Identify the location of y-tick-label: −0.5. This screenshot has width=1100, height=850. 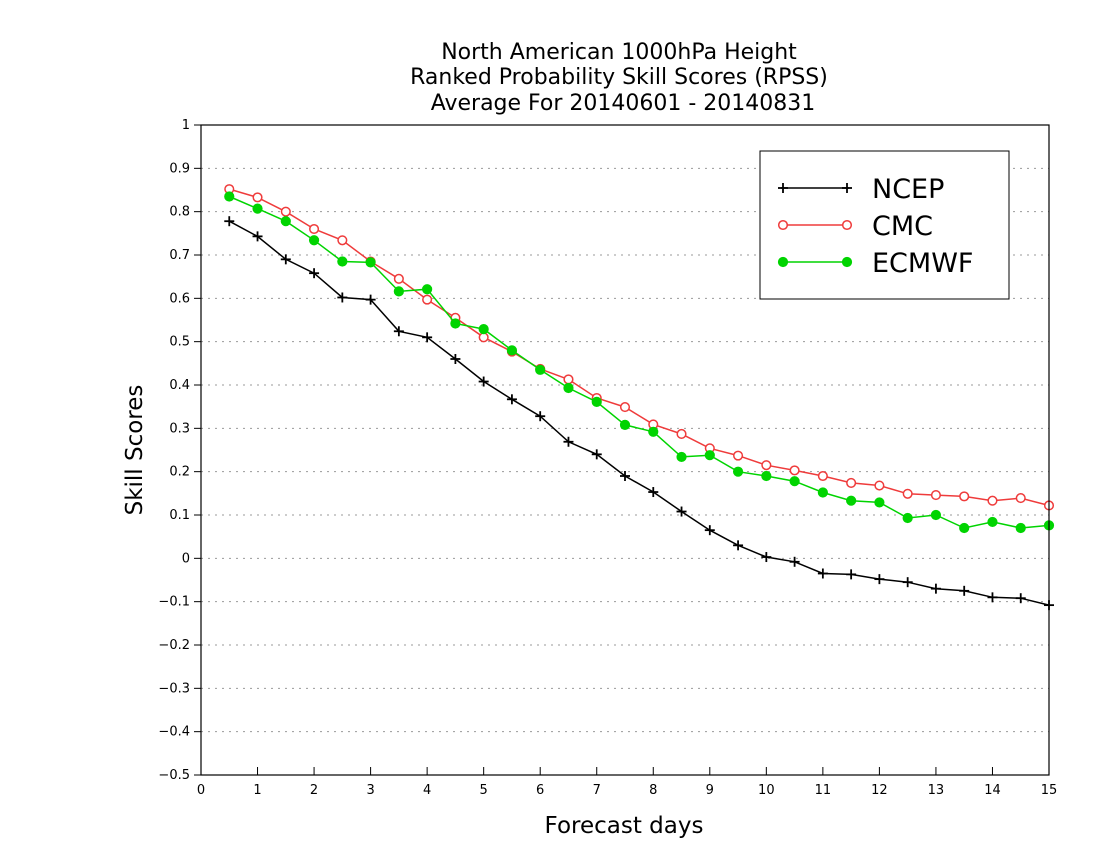
(174, 775).